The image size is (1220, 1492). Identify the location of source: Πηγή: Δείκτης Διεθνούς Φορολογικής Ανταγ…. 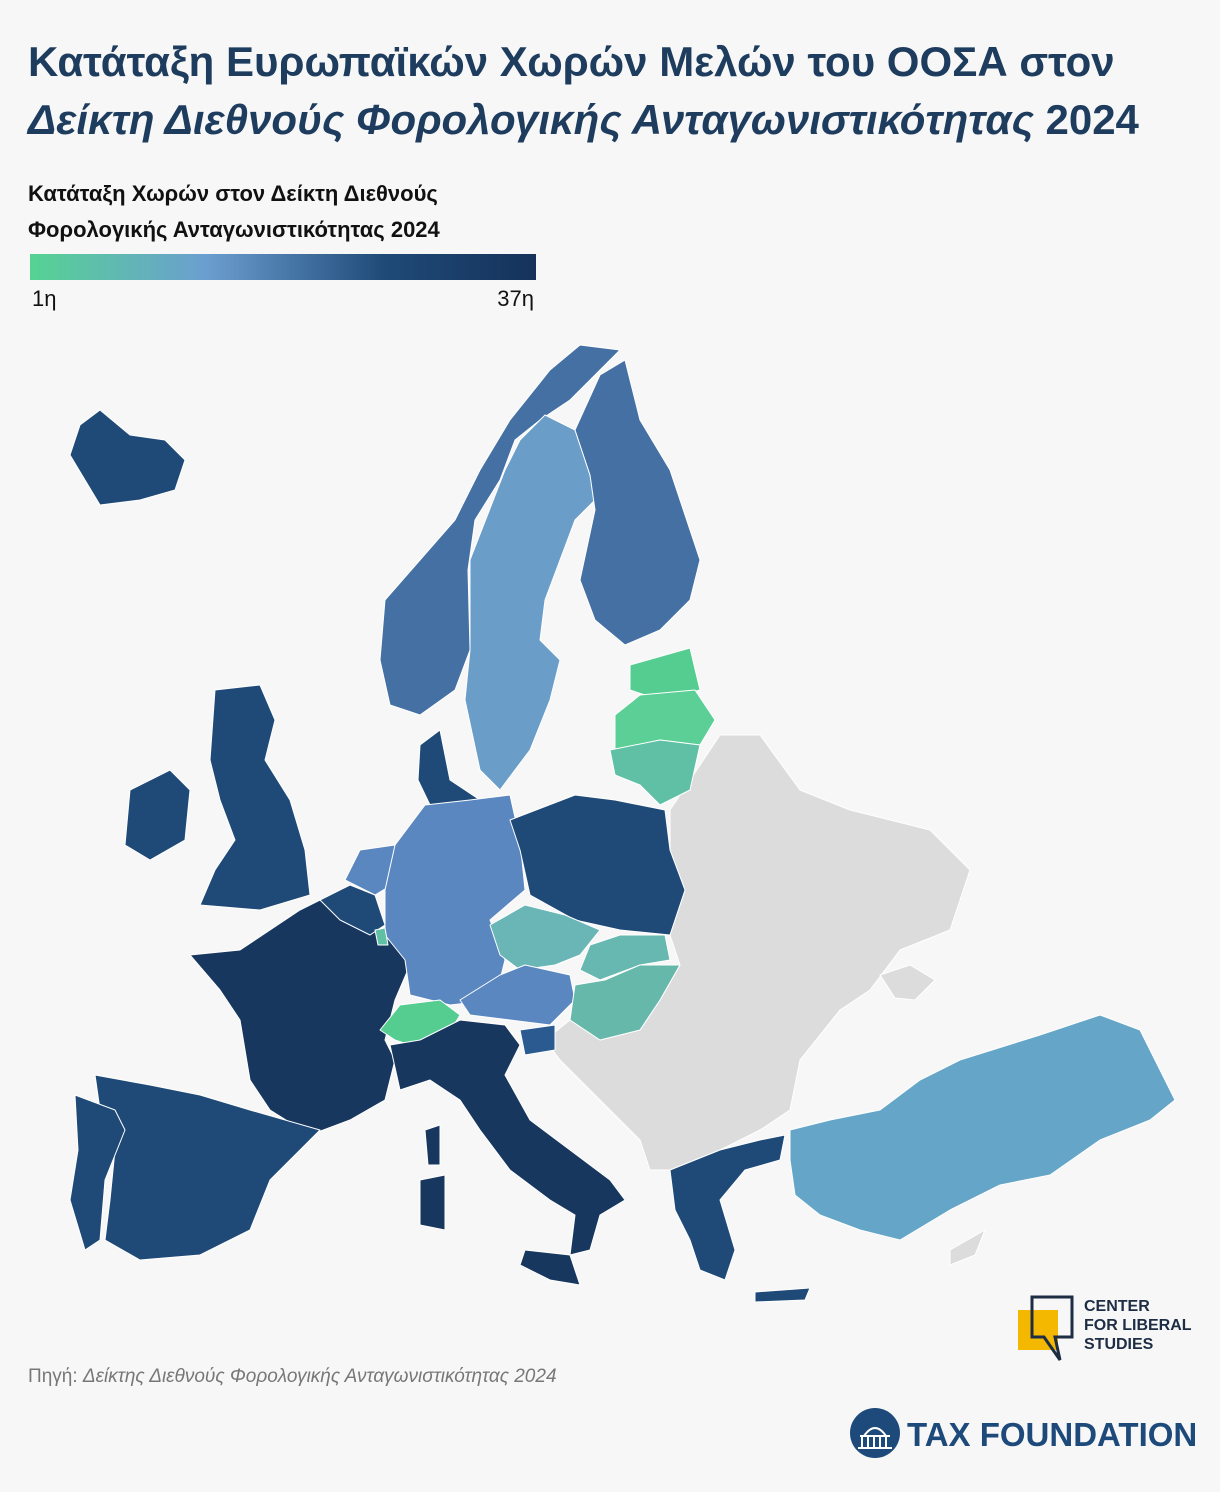
(292, 1376).